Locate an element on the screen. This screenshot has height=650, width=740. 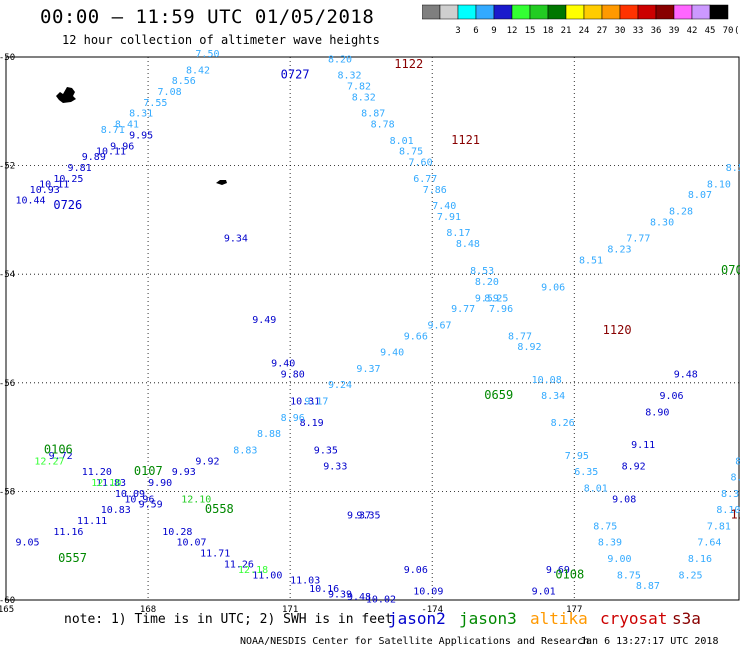
swh-point-jason3: 7.95 is located at coordinates (577, 456).